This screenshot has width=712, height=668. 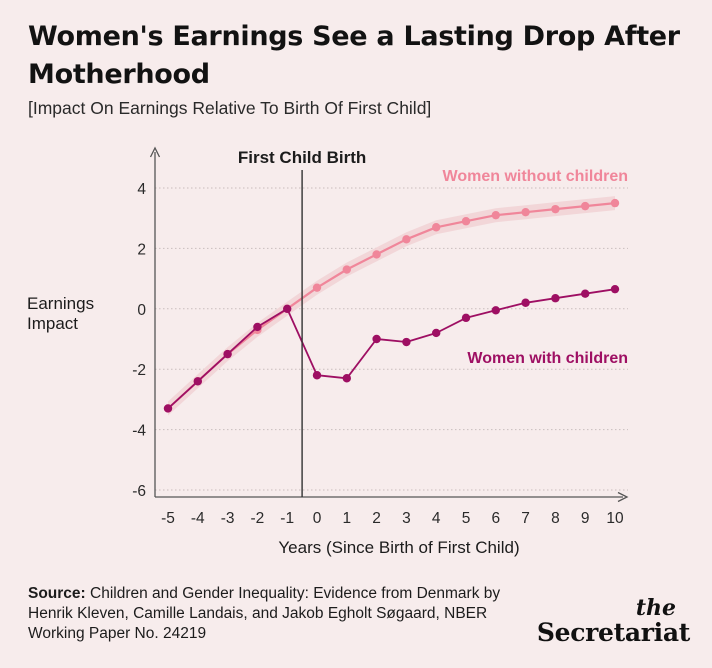 What do you see at coordinates (57, 593) in the screenshot?
I see `source-label: Source:` at bounding box center [57, 593].